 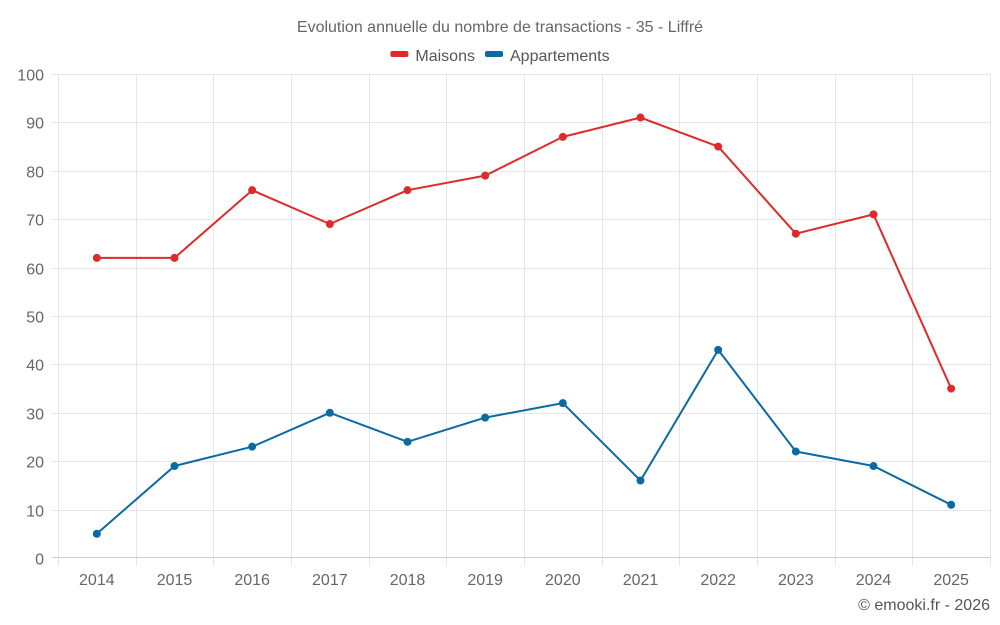 What do you see at coordinates (35, 512) in the screenshot?
I see `y-tick-label: 10` at bounding box center [35, 512].